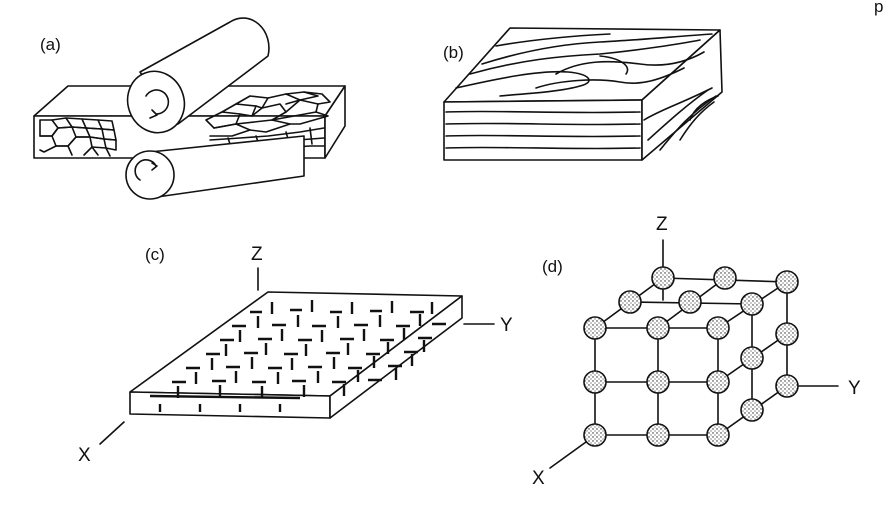  What do you see at coordinates (396, 357) in the screenshot?
I see `slab-side-face` at bounding box center [396, 357].